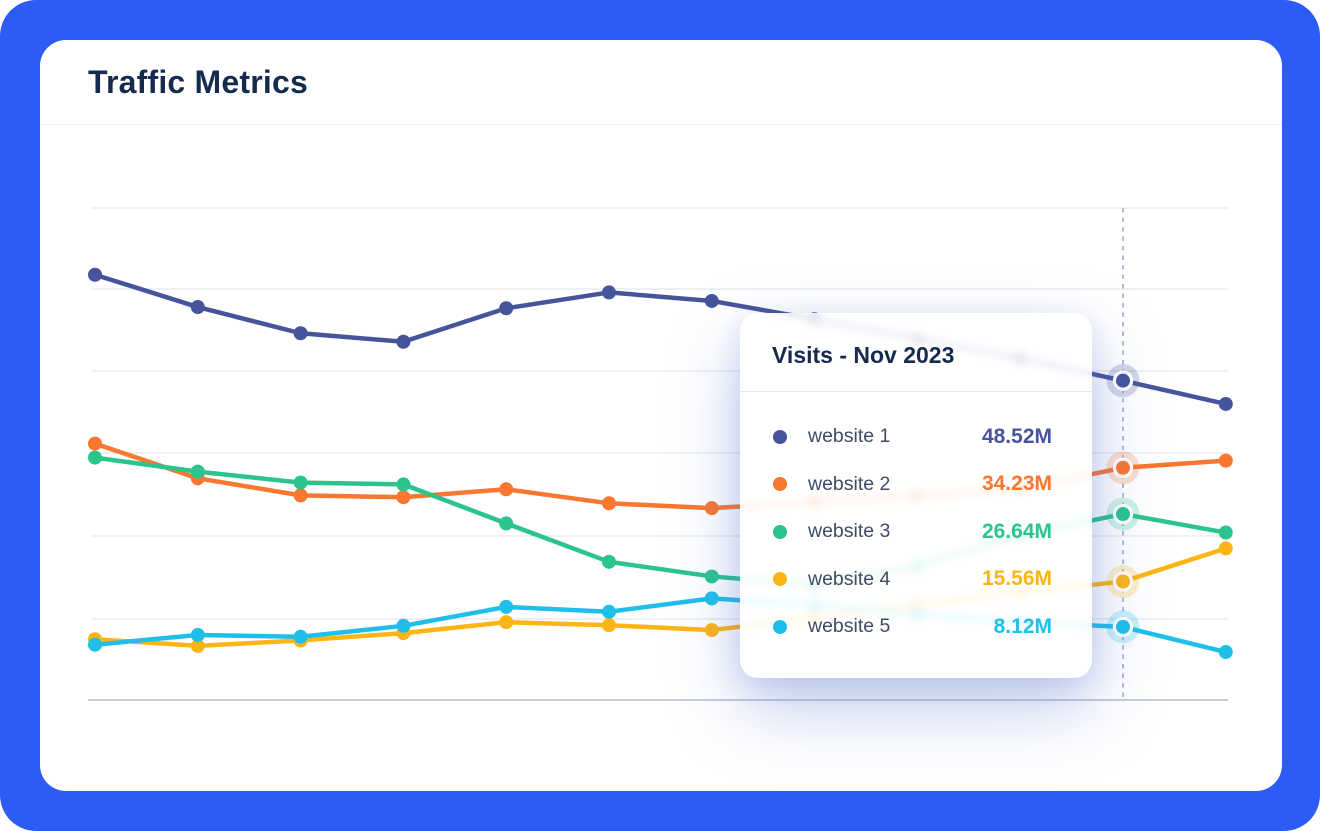 This screenshot has width=1320, height=831. Describe the element at coordinates (849, 626) in the screenshot. I see `tooltip-series-label: website 5` at that location.